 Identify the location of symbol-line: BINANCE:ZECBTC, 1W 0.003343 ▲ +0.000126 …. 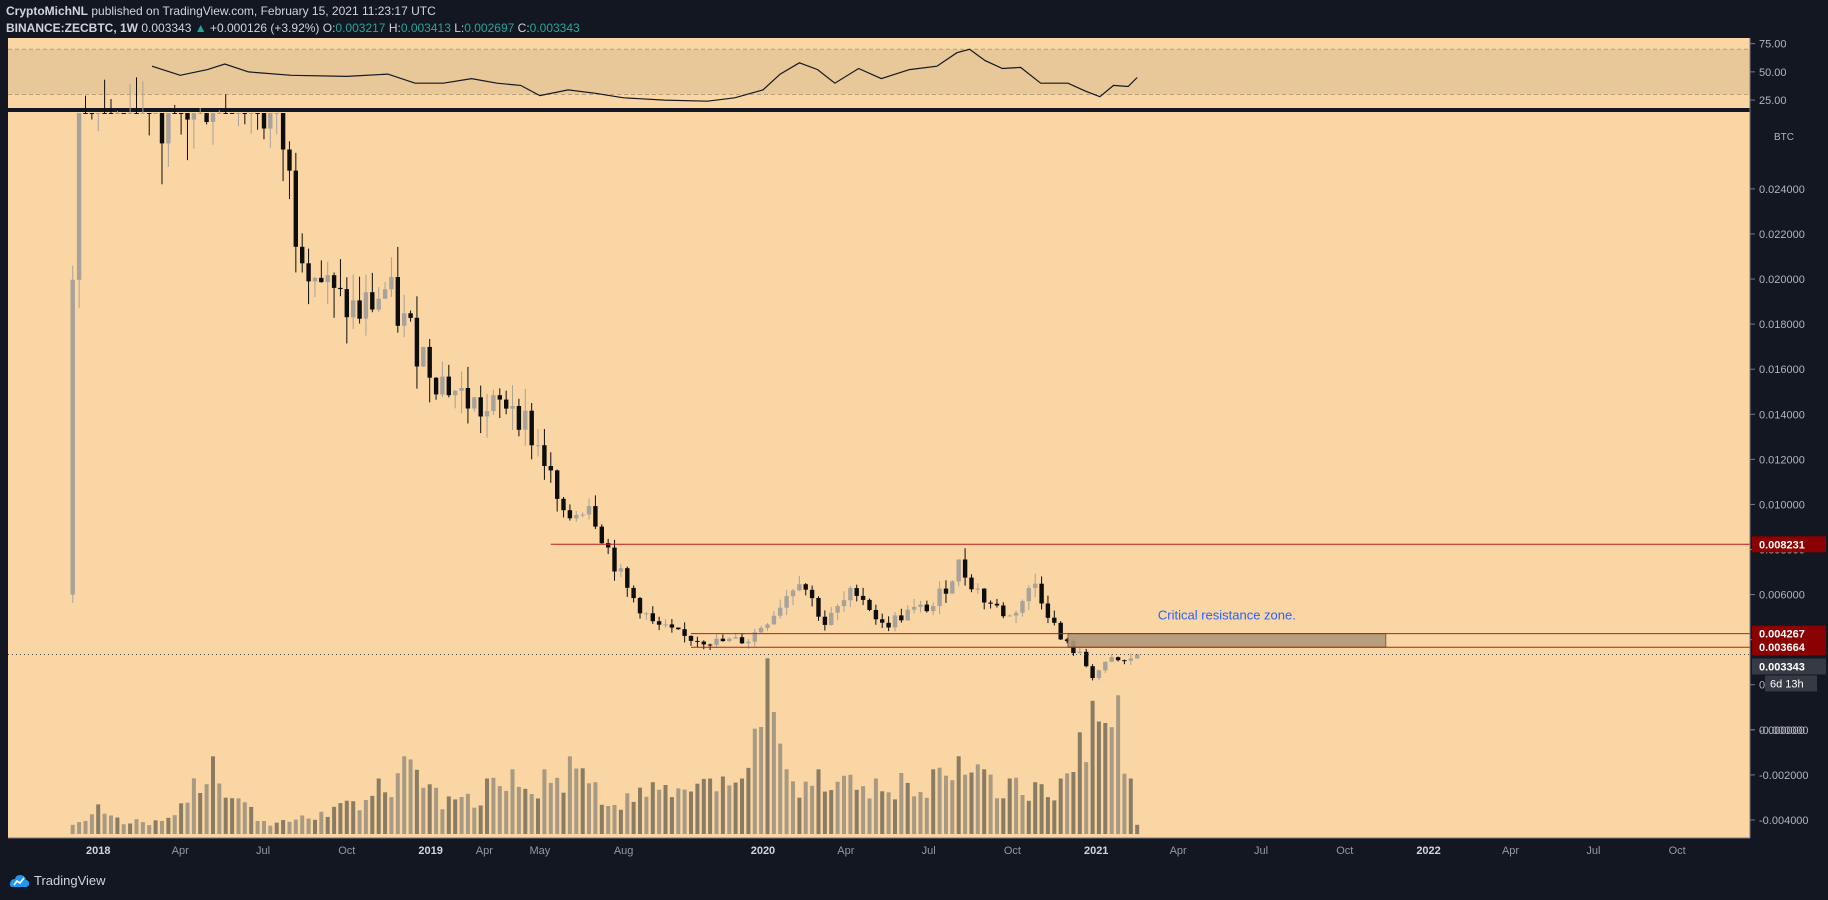
(293, 28).